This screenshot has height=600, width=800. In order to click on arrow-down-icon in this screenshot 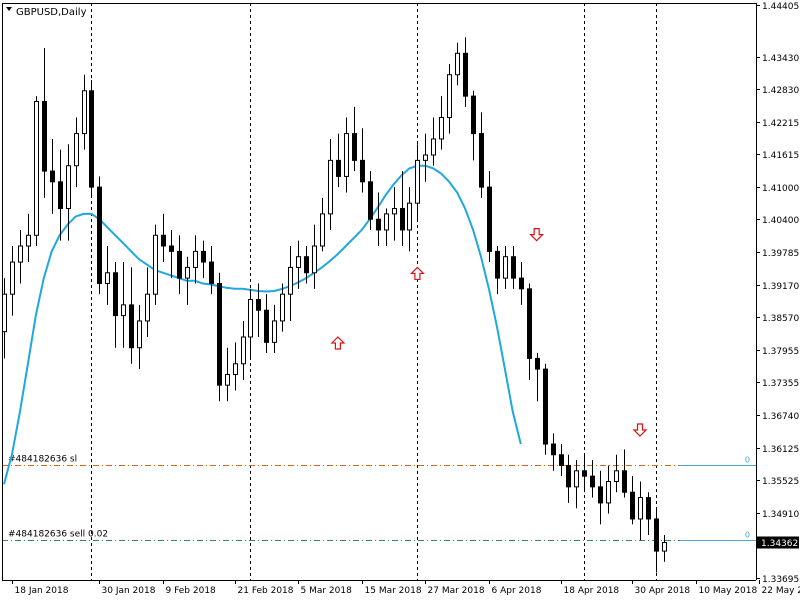, I will do `click(537, 235)`.